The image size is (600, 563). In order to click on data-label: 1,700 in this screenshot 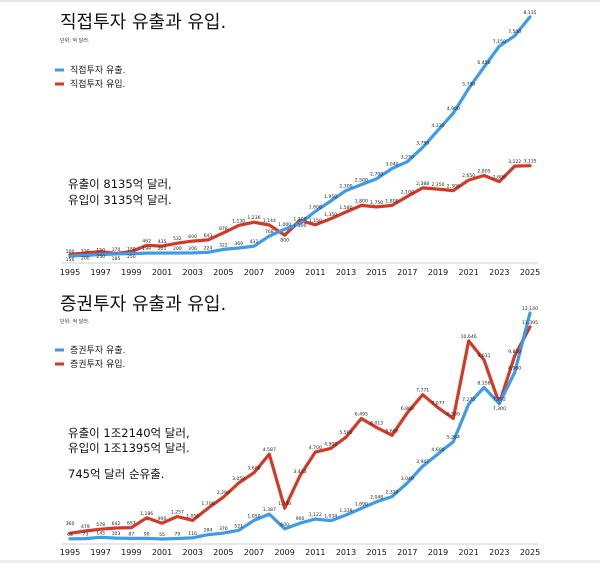, I will do `click(284, 504)`.